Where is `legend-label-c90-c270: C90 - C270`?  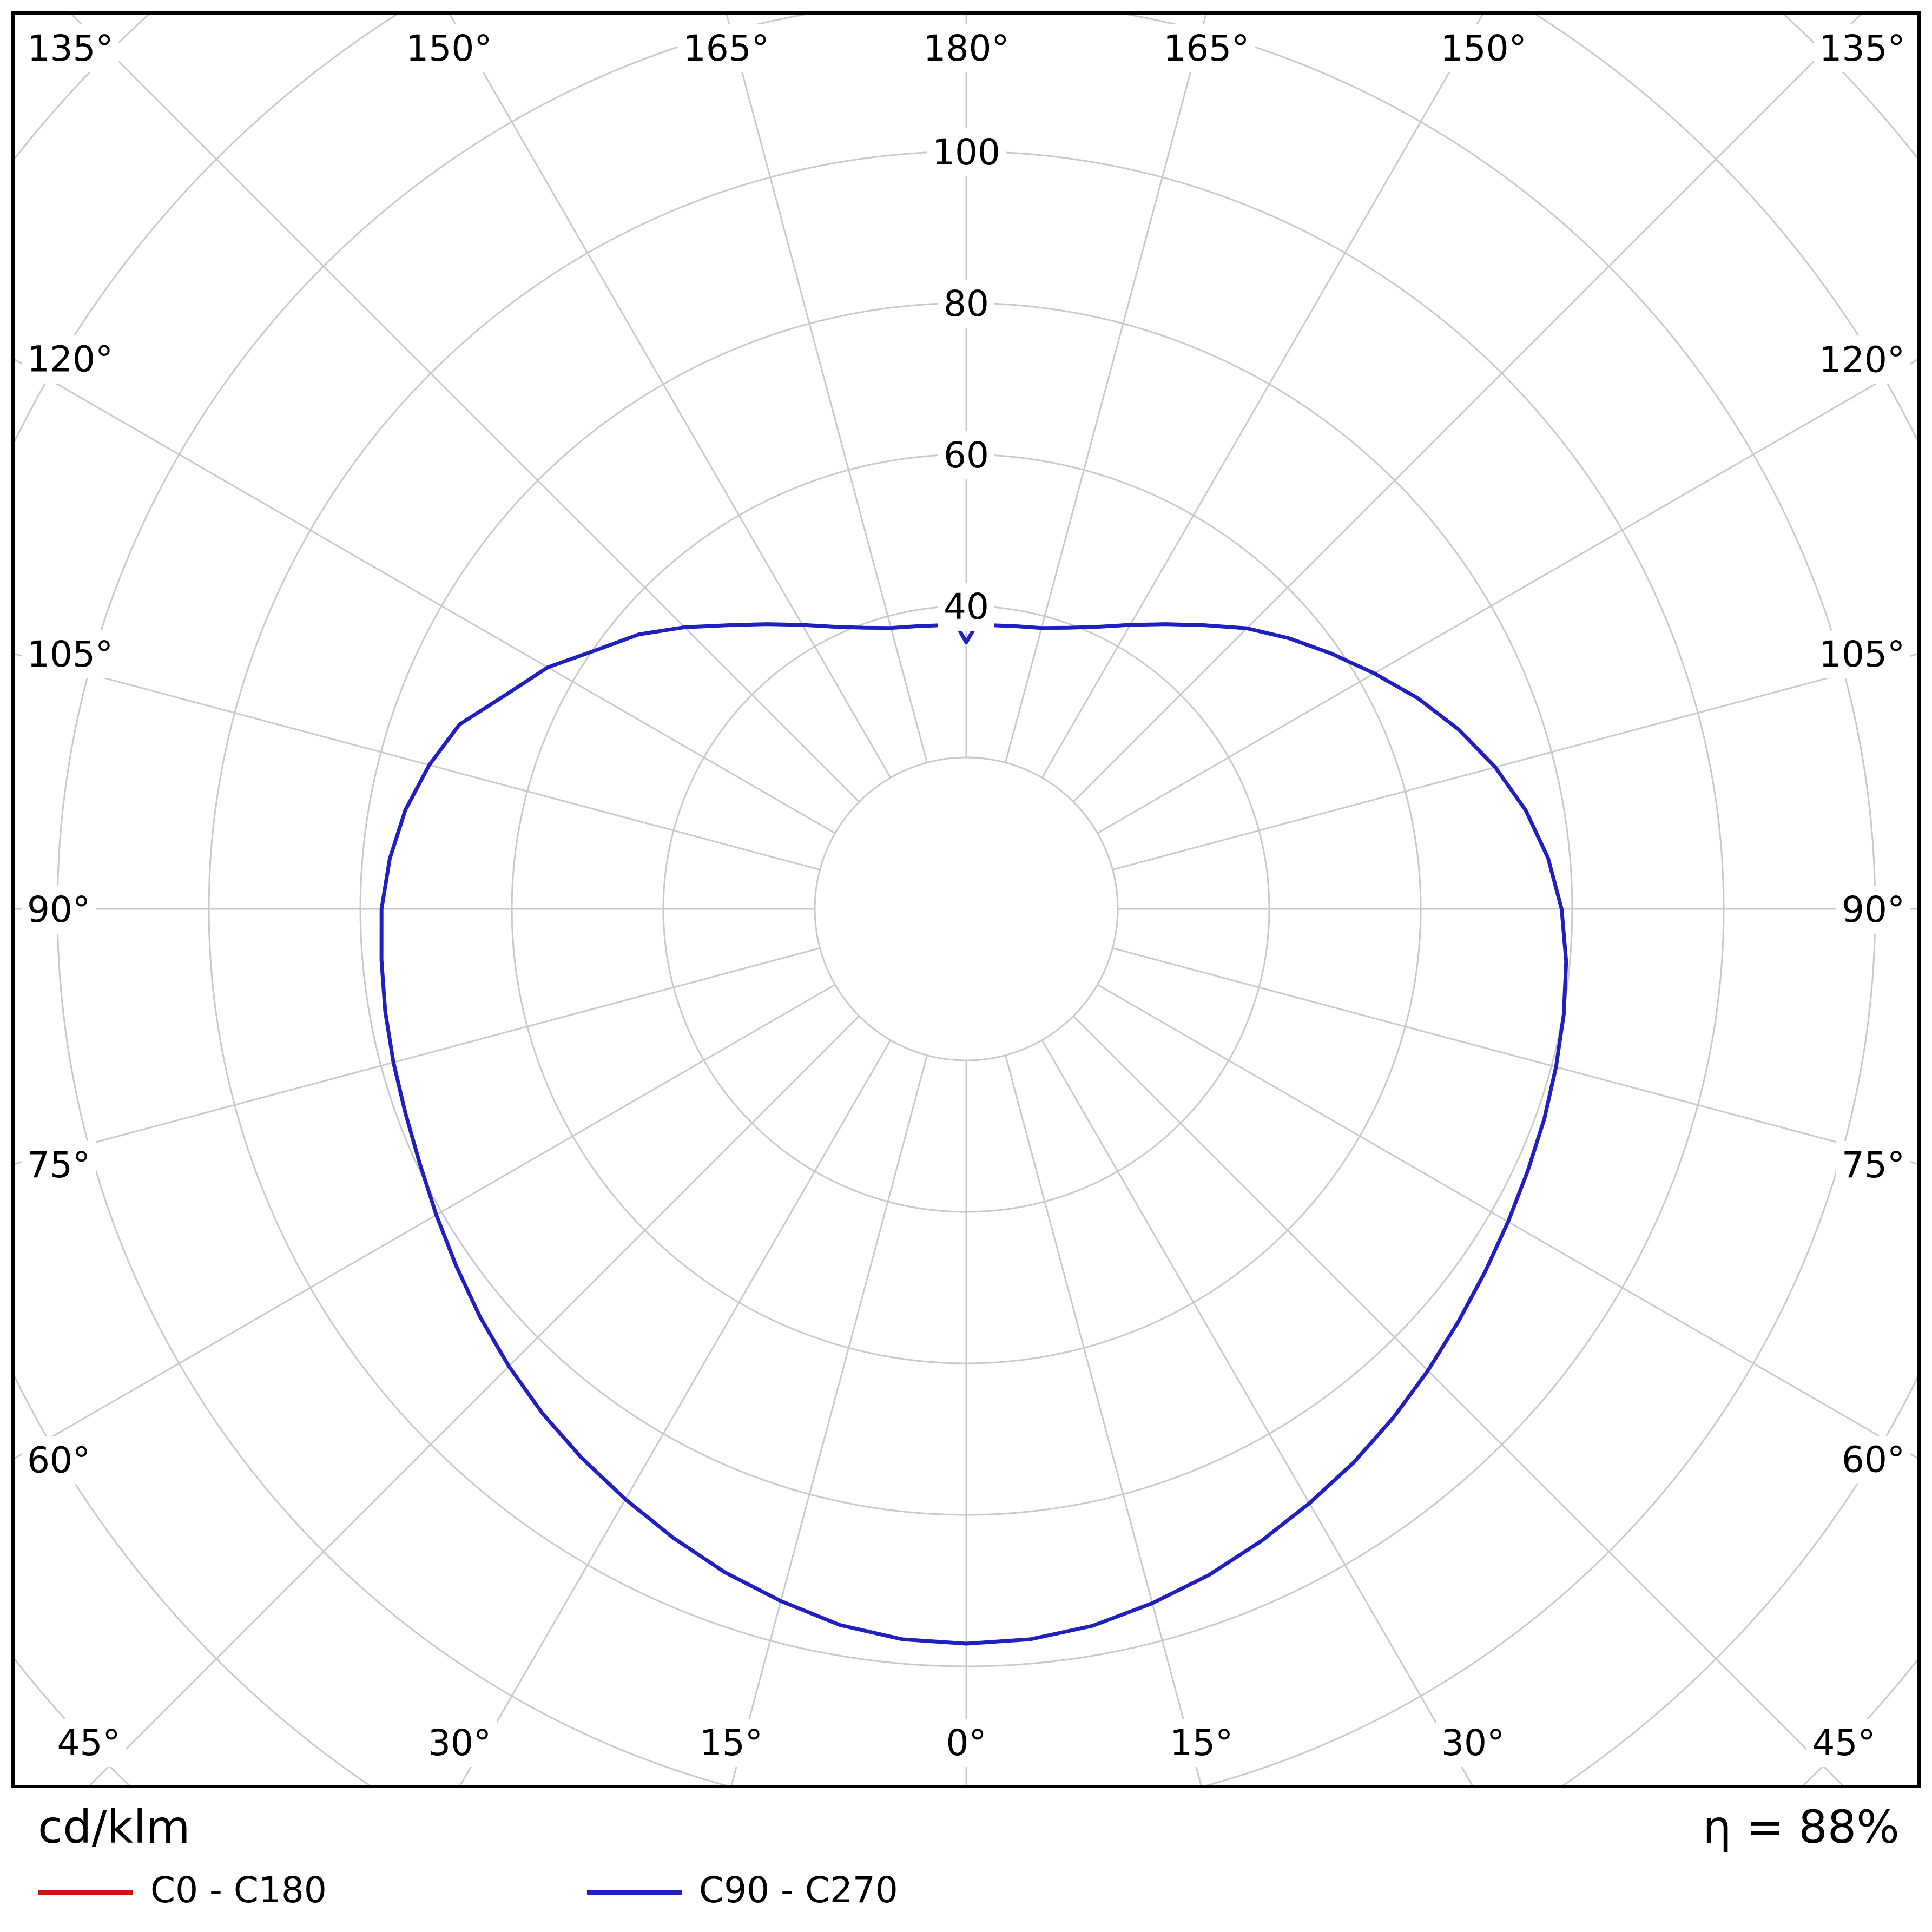
legend-label-c90-c270: C90 - C270 is located at coordinates (798, 1890).